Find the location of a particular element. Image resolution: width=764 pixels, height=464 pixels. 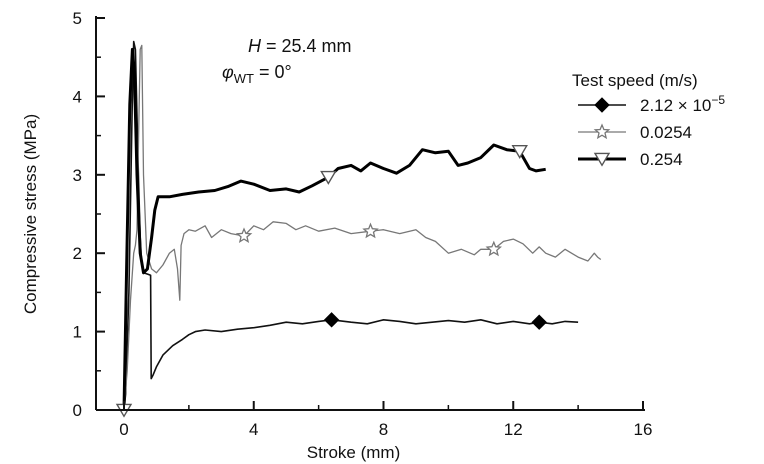

x-tick-label: 4 is located at coordinates (253, 429).